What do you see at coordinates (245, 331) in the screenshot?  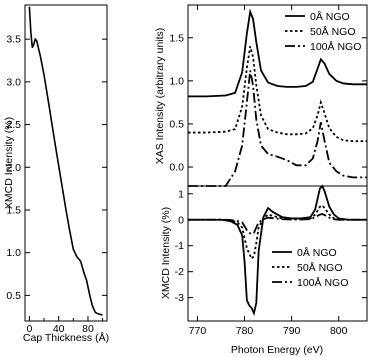 I see `xmcd-xtick-label: 780` at bounding box center [245, 331].